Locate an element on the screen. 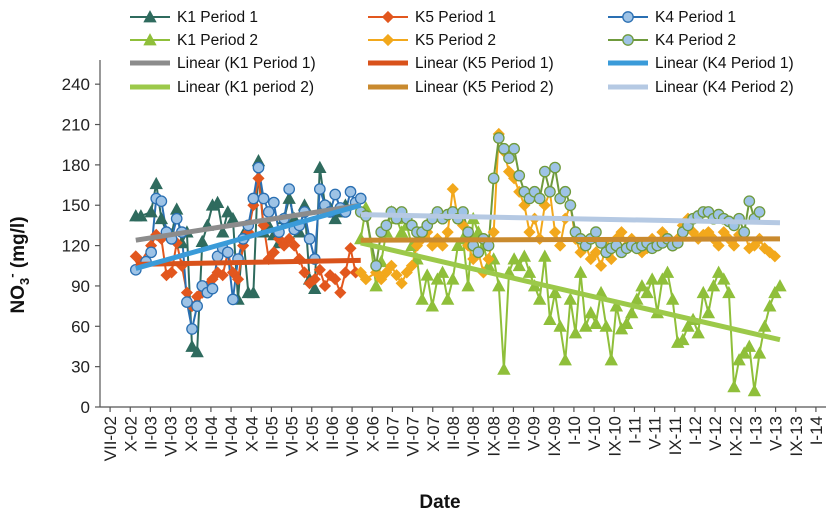 This screenshot has width=832, height=515. y-tick-label: 90 is located at coordinates (80, 286).